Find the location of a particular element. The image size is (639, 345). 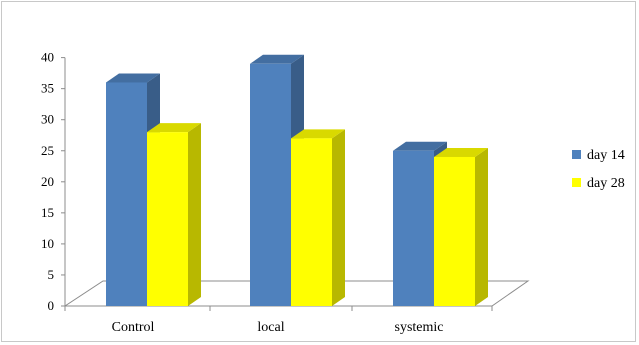

y-tick-label: 30 is located at coordinates (47, 119).